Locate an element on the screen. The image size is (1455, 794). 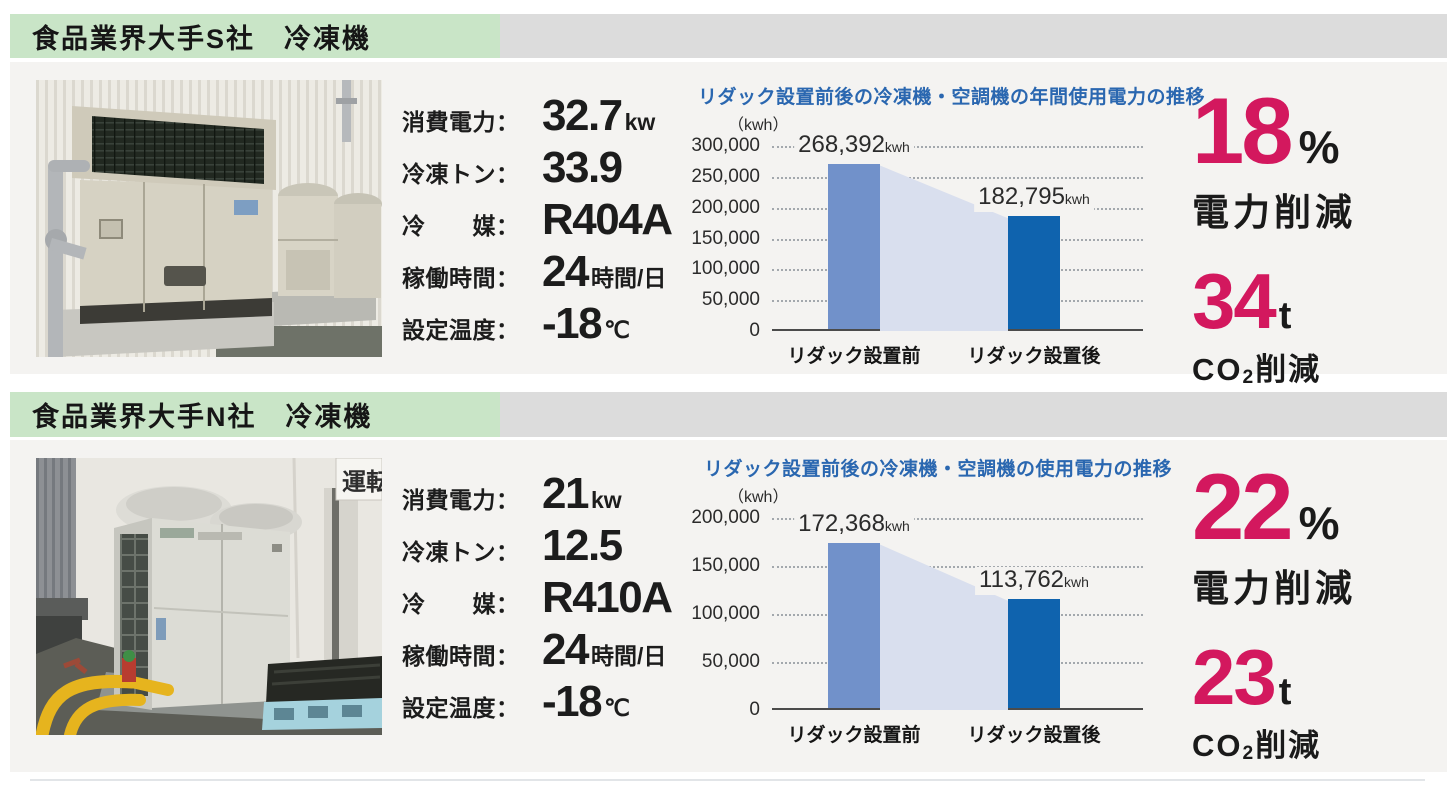
spec-row-refrigerant: 冷 媒： R404A is located at coordinates (538, 220).